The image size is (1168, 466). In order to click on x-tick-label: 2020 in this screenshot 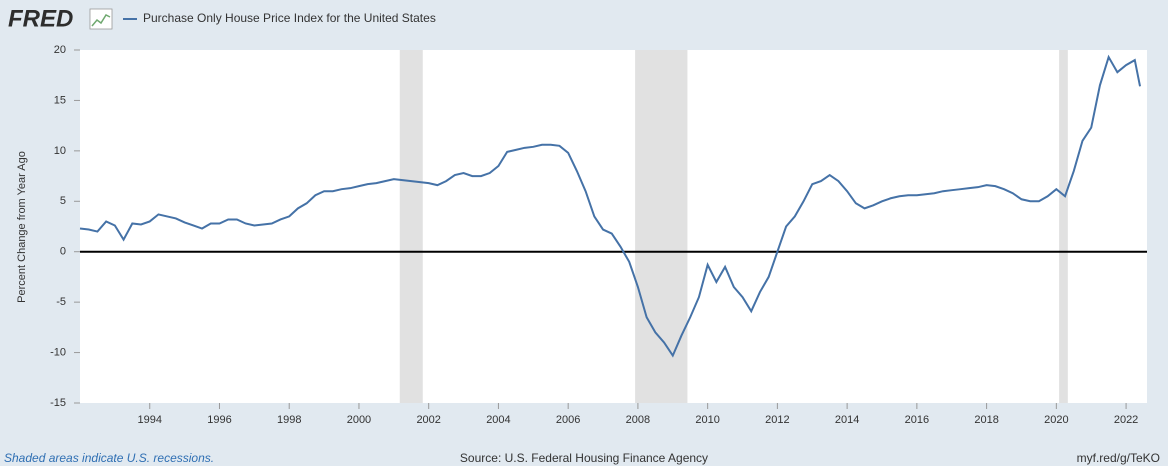, I will do `click(1056, 420)`.